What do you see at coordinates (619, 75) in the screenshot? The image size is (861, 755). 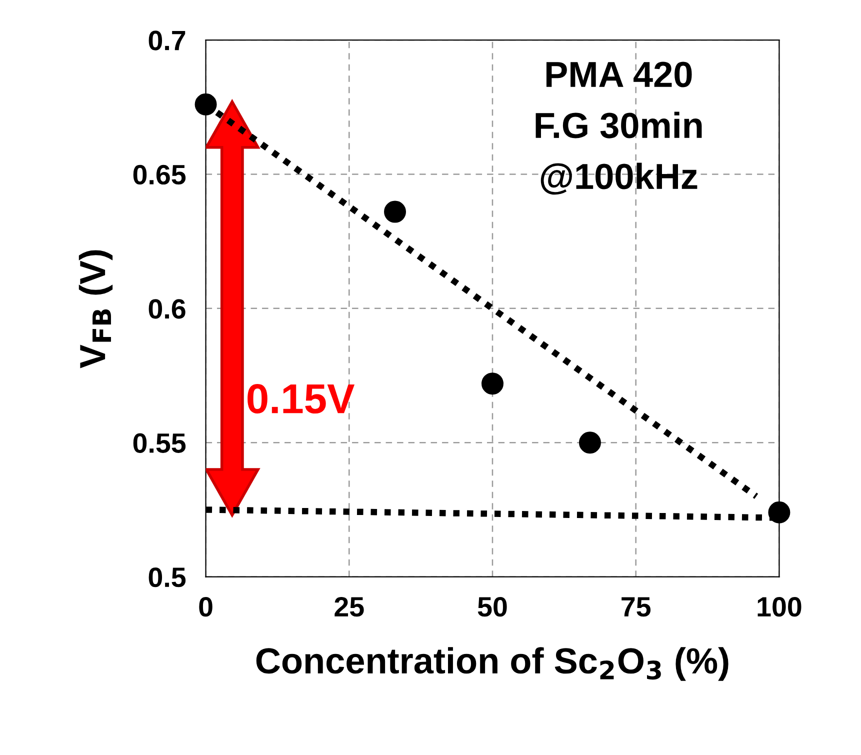 I see `annotation: PMA 420` at bounding box center [619, 75].